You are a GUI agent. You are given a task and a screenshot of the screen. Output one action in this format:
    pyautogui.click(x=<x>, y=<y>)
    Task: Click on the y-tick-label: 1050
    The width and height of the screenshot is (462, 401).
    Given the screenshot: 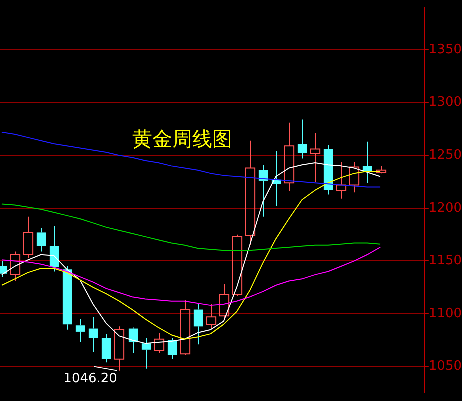 What is the action you would take?
    pyautogui.click(x=445, y=366)
    